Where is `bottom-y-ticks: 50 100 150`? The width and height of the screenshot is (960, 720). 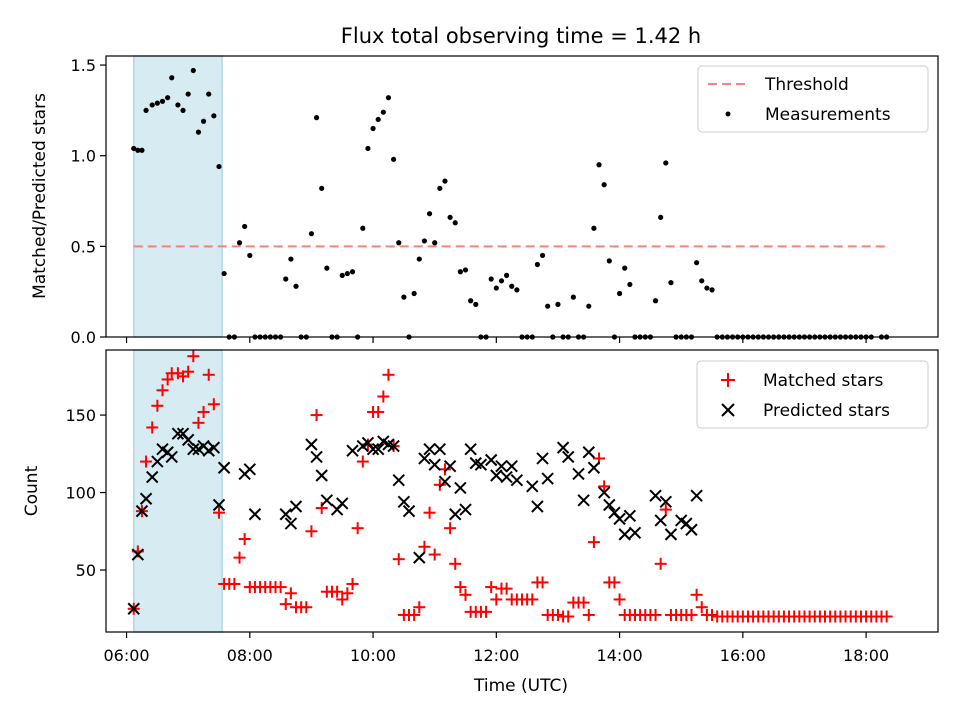
bottom-y-ticks: 50 100 150 is located at coordinates (85, 493).